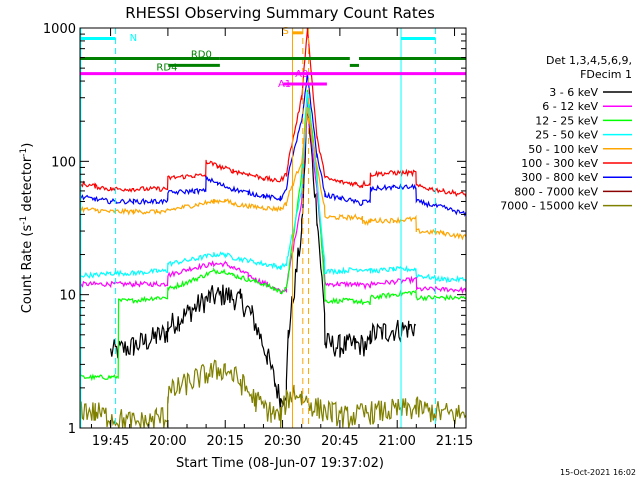  What do you see at coordinates (286, 31) in the screenshot?
I see `state-label-5: S` at bounding box center [286, 31].